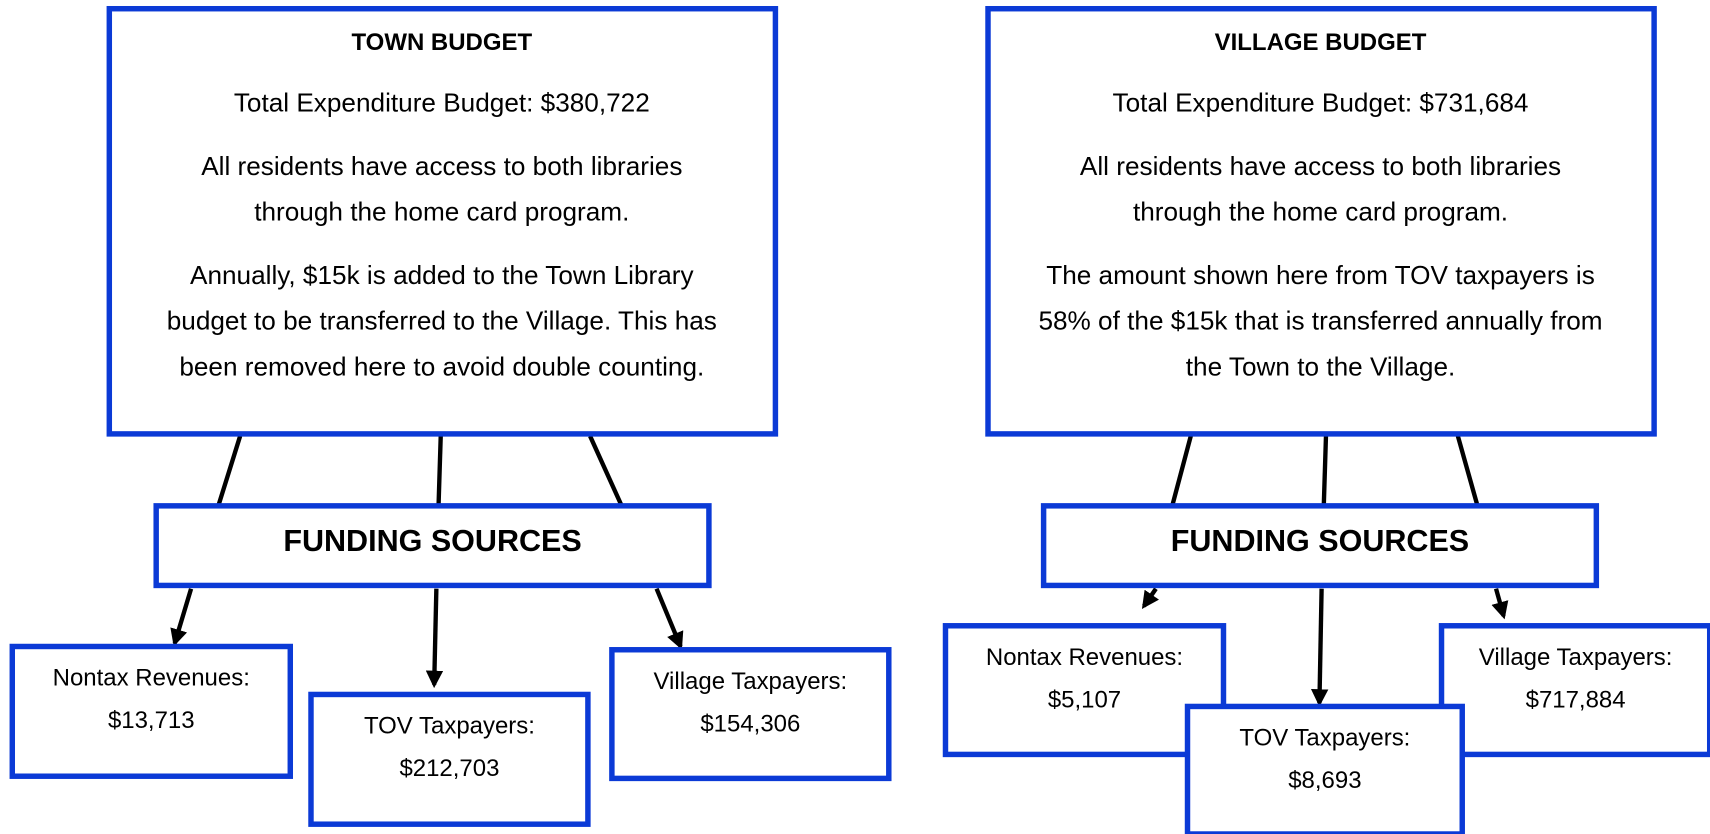  What do you see at coordinates (449, 768) in the screenshot?
I see `source-amount: $212,703` at bounding box center [449, 768].